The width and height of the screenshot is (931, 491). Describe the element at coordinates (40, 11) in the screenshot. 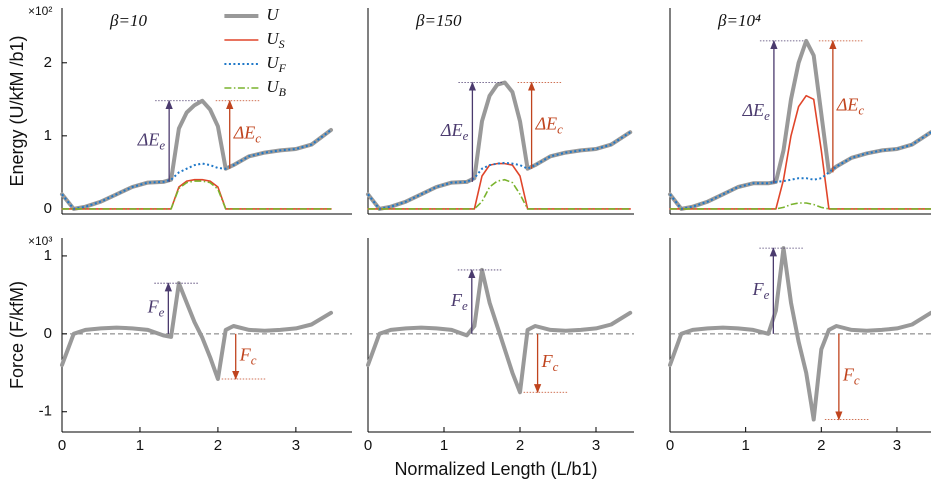

I see `y-multiplier: ×10²` at that location.